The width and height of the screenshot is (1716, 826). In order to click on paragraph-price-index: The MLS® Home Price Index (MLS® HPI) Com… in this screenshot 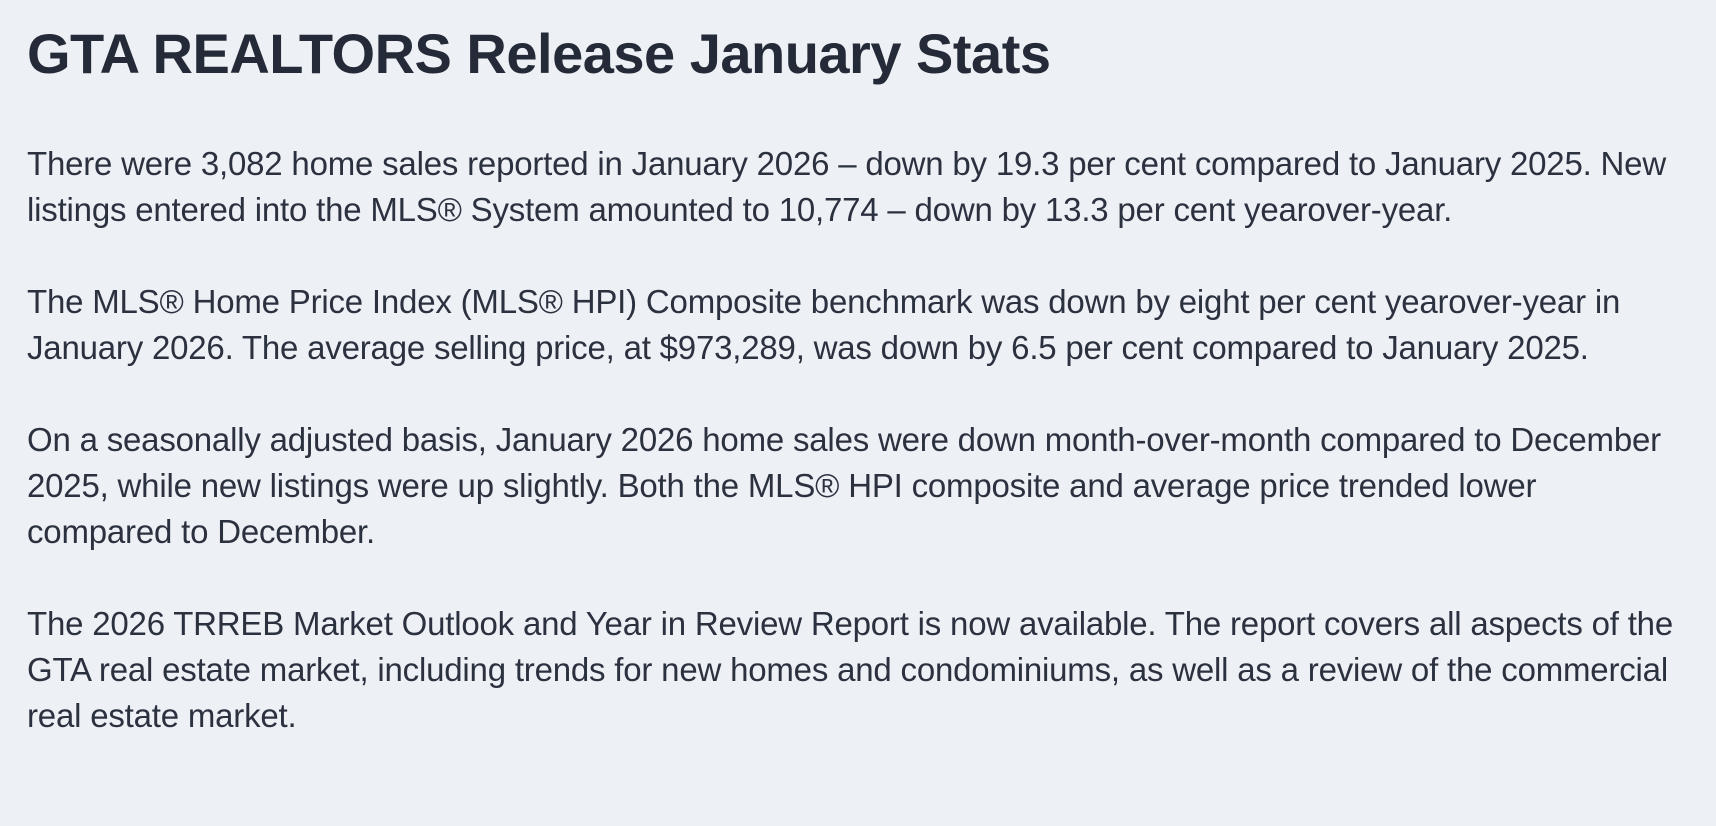, I will do `click(824, 324)`.